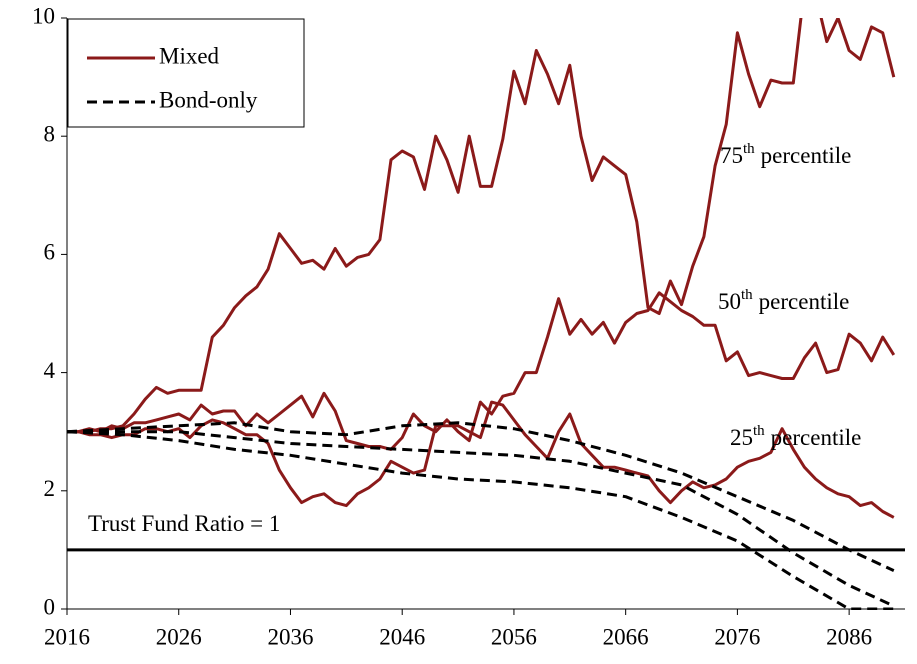 This screenshot has height=664, width=917. I want to click on y-tick-label: 6, so click(50, 252).